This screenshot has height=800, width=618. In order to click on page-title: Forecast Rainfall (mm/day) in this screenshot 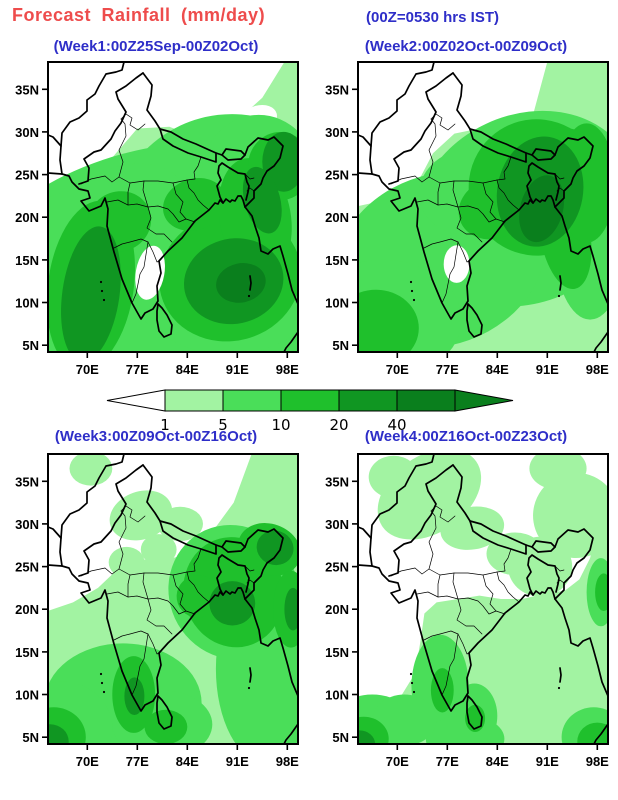, I will do `click(139, 15)`.